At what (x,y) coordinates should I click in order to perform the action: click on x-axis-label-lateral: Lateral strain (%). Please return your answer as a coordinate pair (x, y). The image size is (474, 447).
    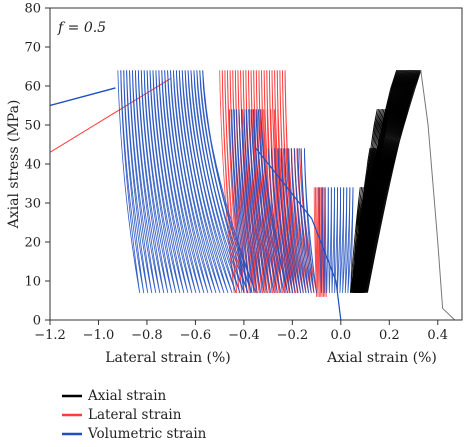
    Looking at the image, I should click on (168, 358).